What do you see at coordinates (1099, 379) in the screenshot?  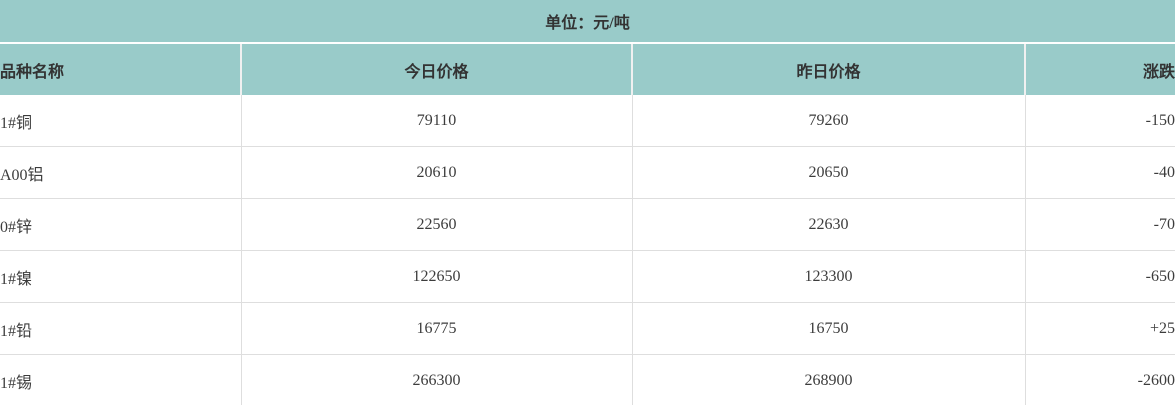 I see `cell-change: -2600` at bounding box center [1099, 379].